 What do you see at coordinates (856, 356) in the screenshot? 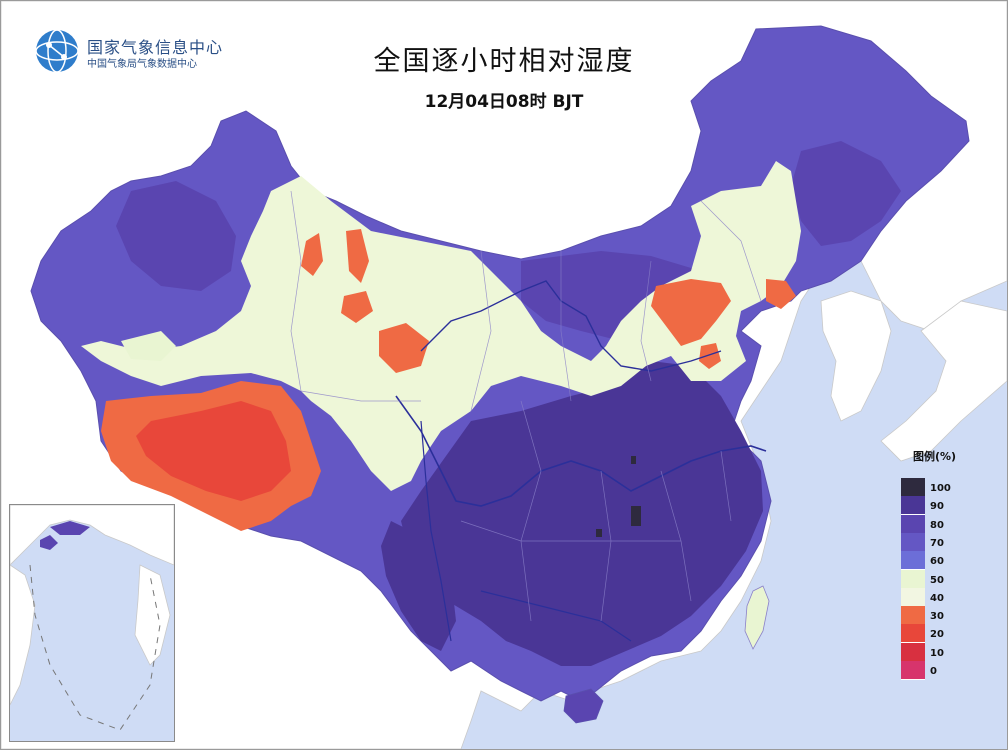
I see `neighbor-land-korea` at bounding box center [856, 356].